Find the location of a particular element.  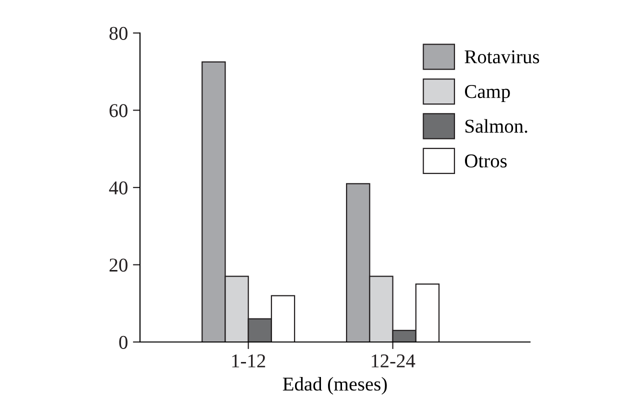

y-tick-label: 80 is located at coordinates (118, 33).